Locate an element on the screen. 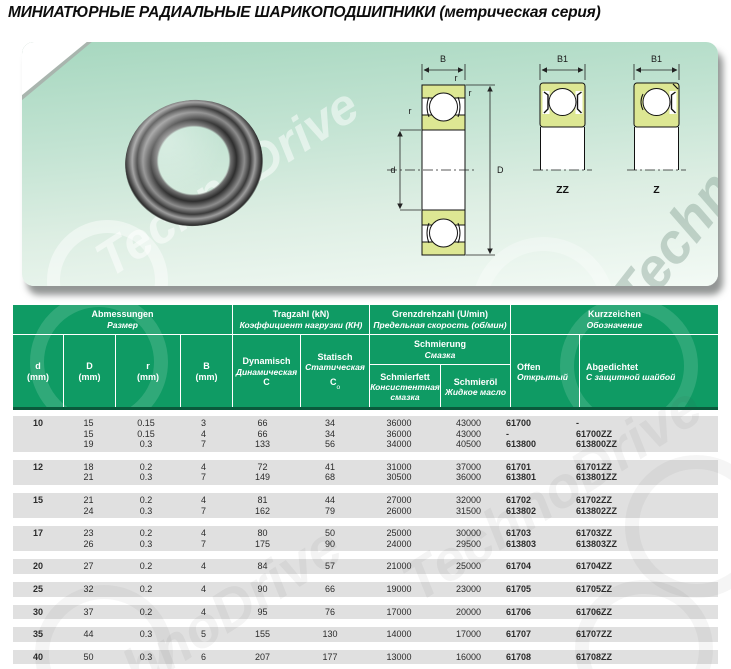 This screenshot has width=731, height=669. cell-speed-oil: 36000 is located at coordinates (468, 477).